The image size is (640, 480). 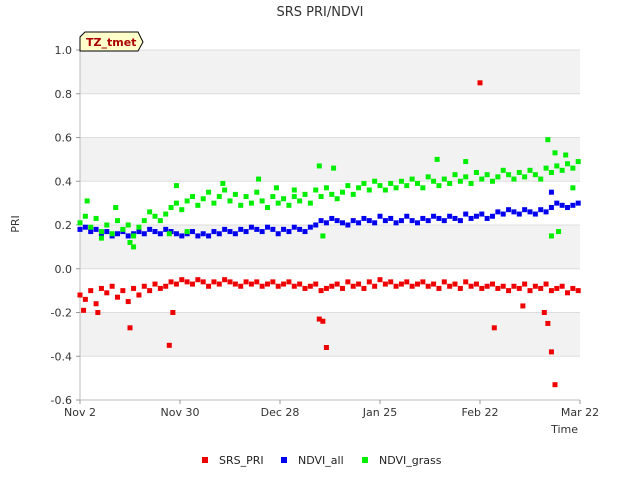 I want to click on y-tick-label: 1.0, so click(x=64, y=50).